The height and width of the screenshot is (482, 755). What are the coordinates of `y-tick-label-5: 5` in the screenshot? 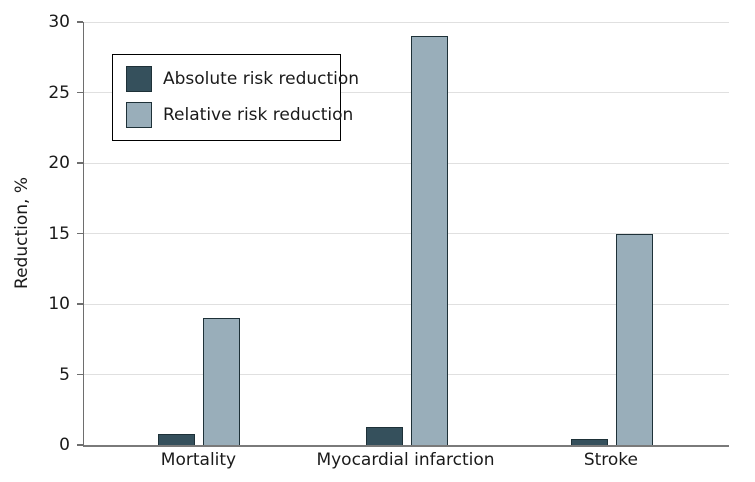 It's located at (64, 374).